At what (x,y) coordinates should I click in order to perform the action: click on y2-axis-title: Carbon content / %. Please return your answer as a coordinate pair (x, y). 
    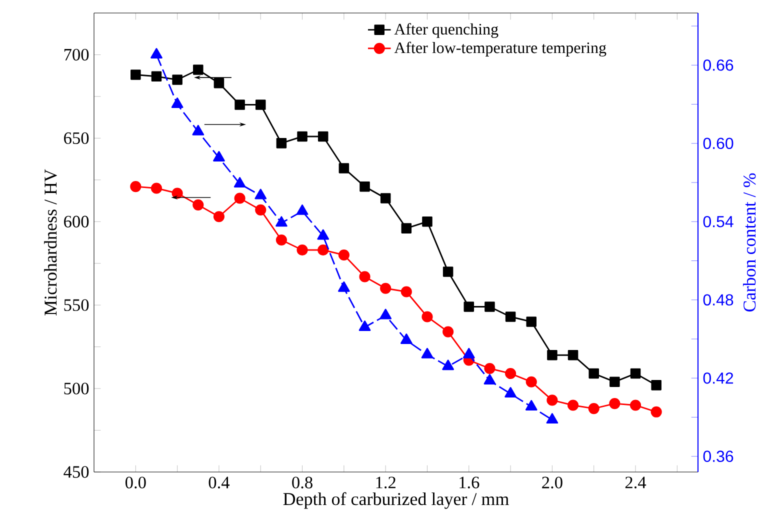
    Looking at the image, I should click on (749, 242).